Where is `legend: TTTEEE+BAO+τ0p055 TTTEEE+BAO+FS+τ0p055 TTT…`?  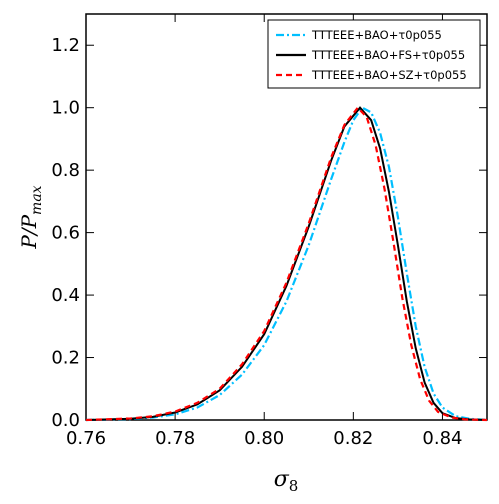
legend: TTTEEE+BAO+τ0p055 TTTEEE+BAO+FS+τ0p055 TTT… is located at coordinates (374, 54).